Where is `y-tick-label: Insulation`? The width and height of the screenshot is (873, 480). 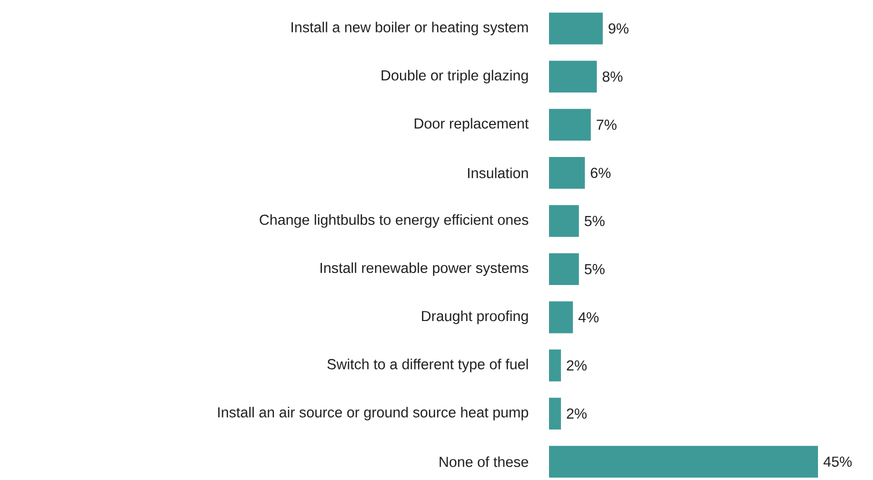 y-tick-label: Insulation is located at coordinates (498, 173).